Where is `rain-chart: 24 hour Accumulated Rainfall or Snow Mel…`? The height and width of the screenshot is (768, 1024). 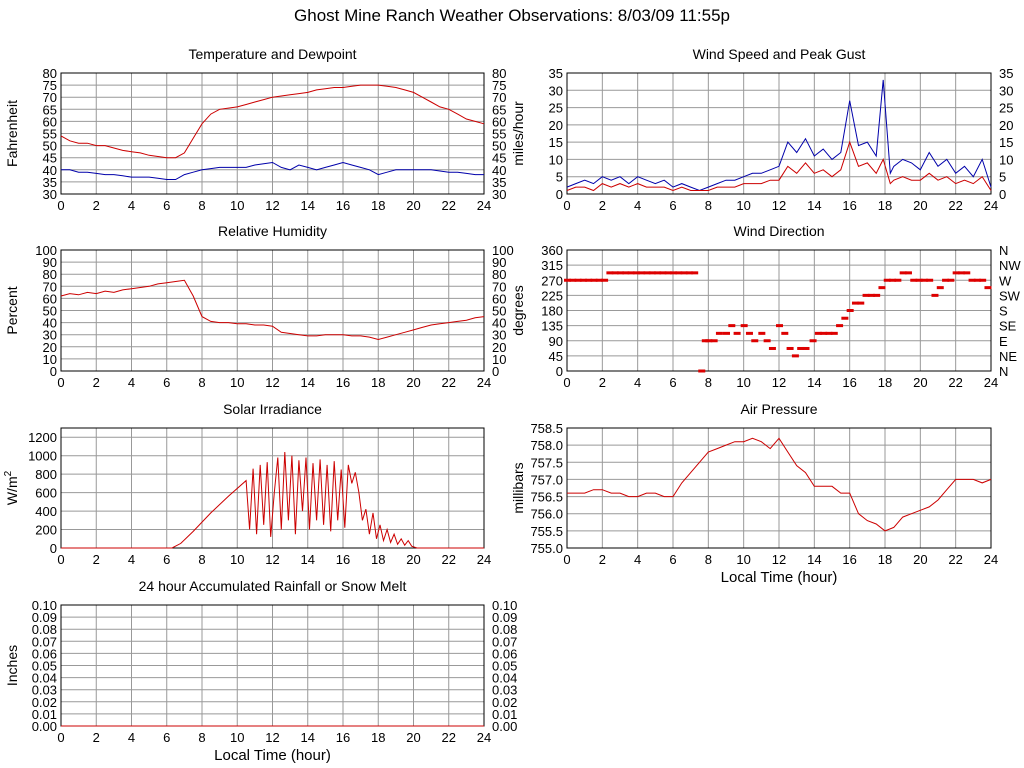 rain-chart: 24 hour Accumulated Rainfall or Snow Mel… is located at coordinates (260, 671).